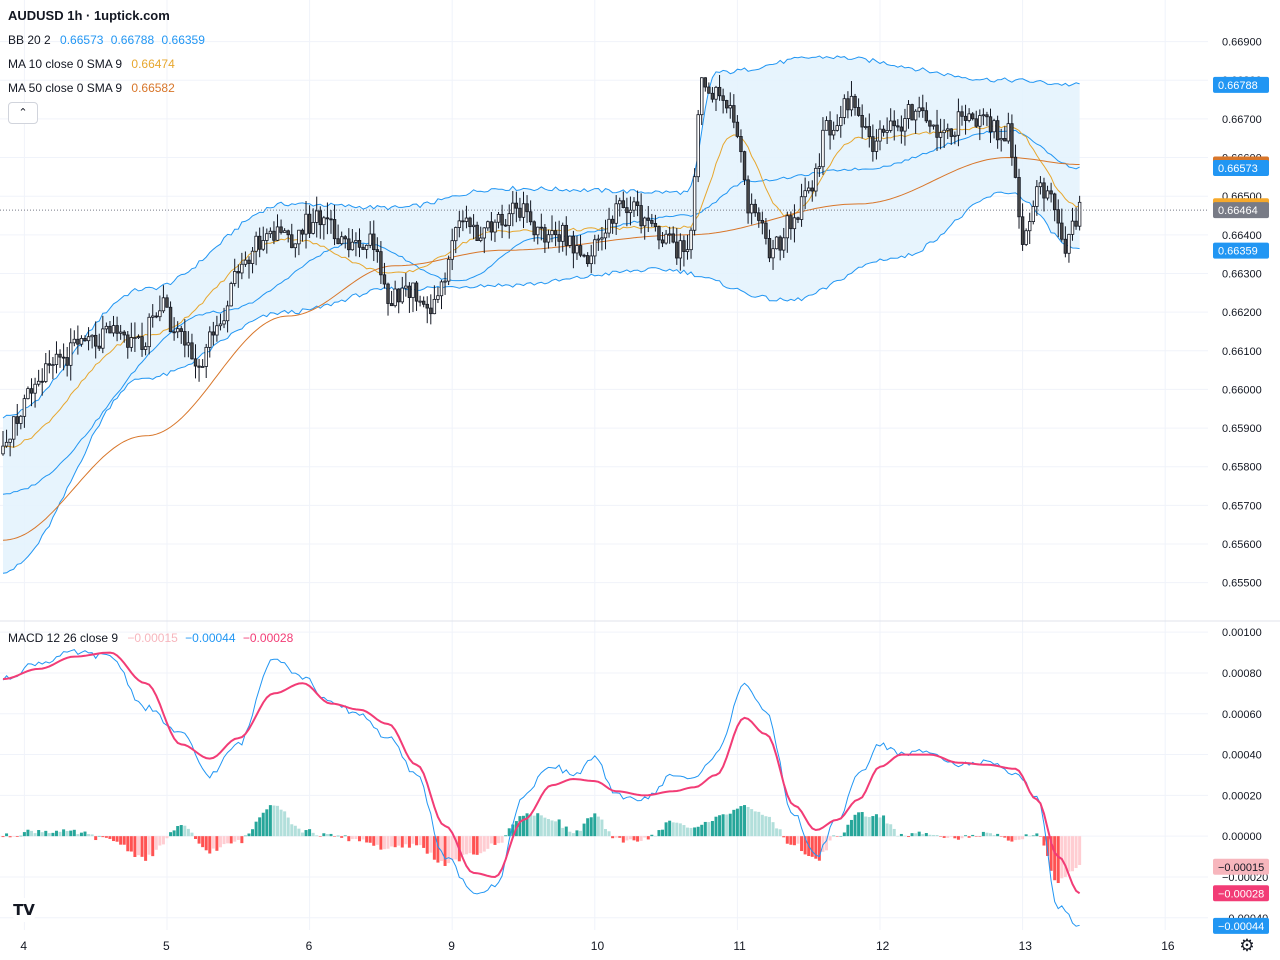  I want to click on gear-icon: ⚙, so click(1247, 945).